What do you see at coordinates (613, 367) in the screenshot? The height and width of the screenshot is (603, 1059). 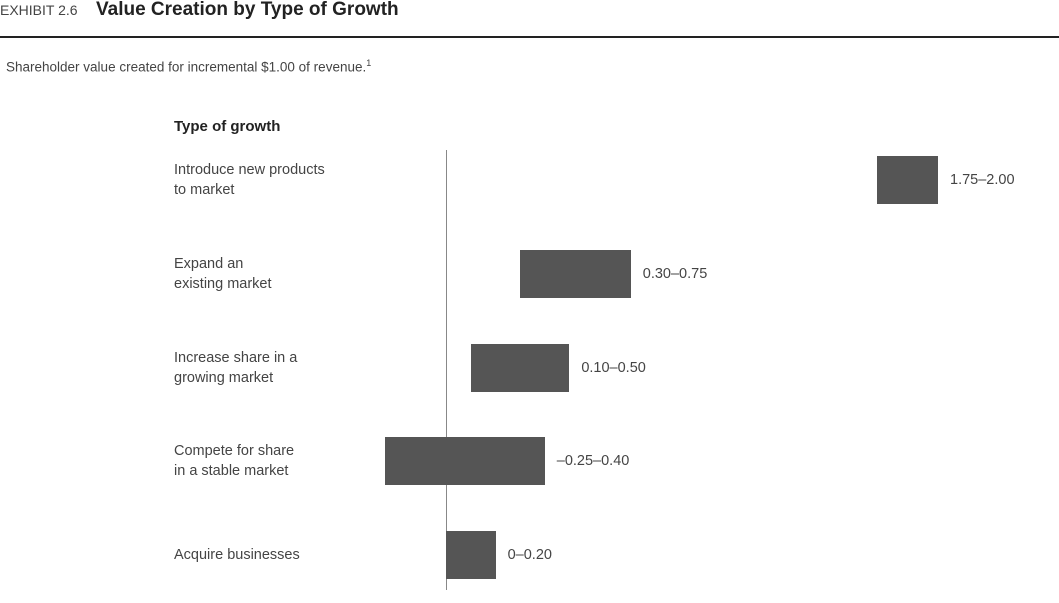 I see `value-label: 0.10–0.50` at bounding box center [613, 367].